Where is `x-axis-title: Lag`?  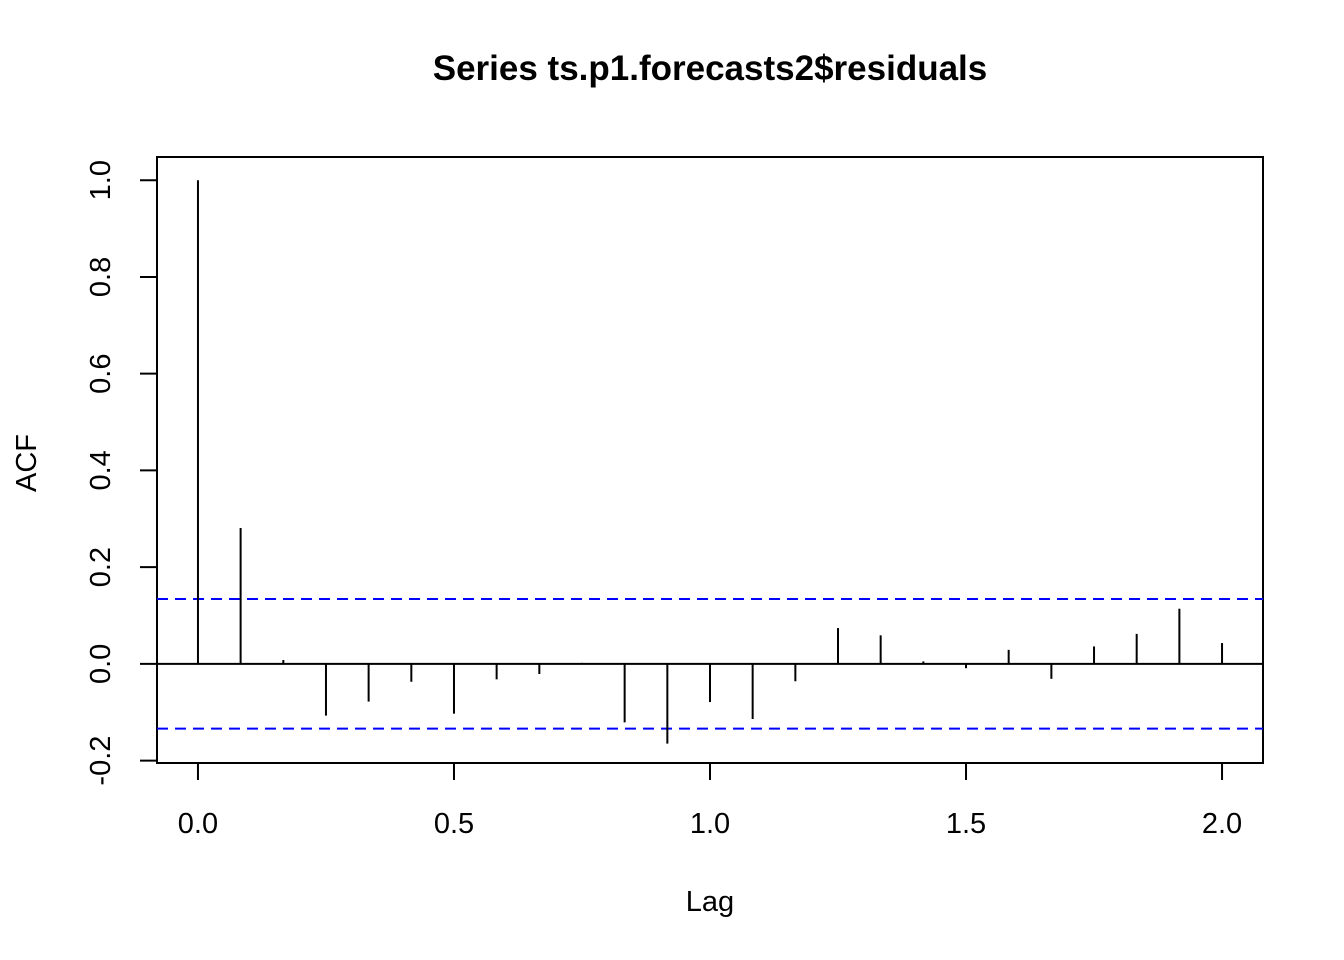 x-axis-title: Lag is located at coordinates (710, 902).